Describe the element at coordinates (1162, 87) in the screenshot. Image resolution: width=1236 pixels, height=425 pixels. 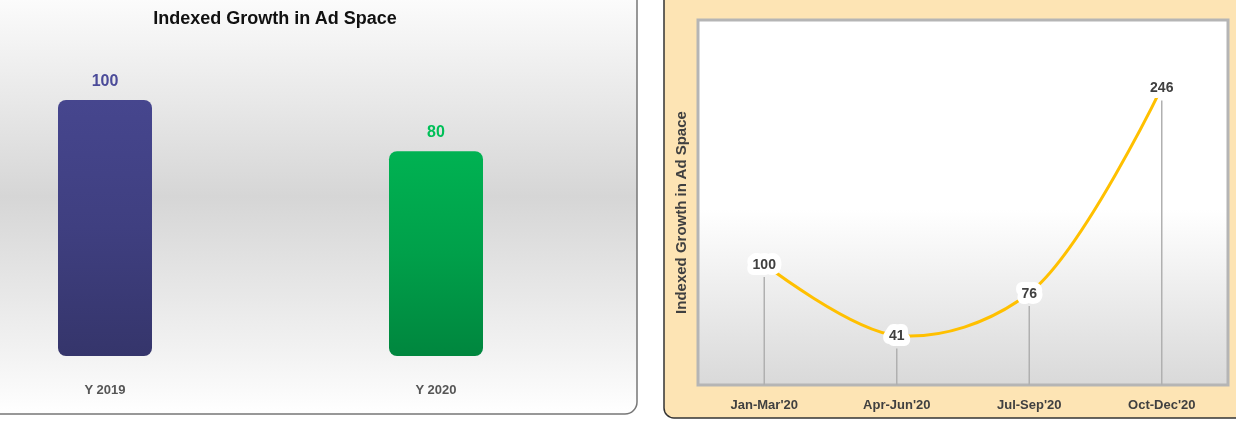
I see `data-label: 246` at that location.